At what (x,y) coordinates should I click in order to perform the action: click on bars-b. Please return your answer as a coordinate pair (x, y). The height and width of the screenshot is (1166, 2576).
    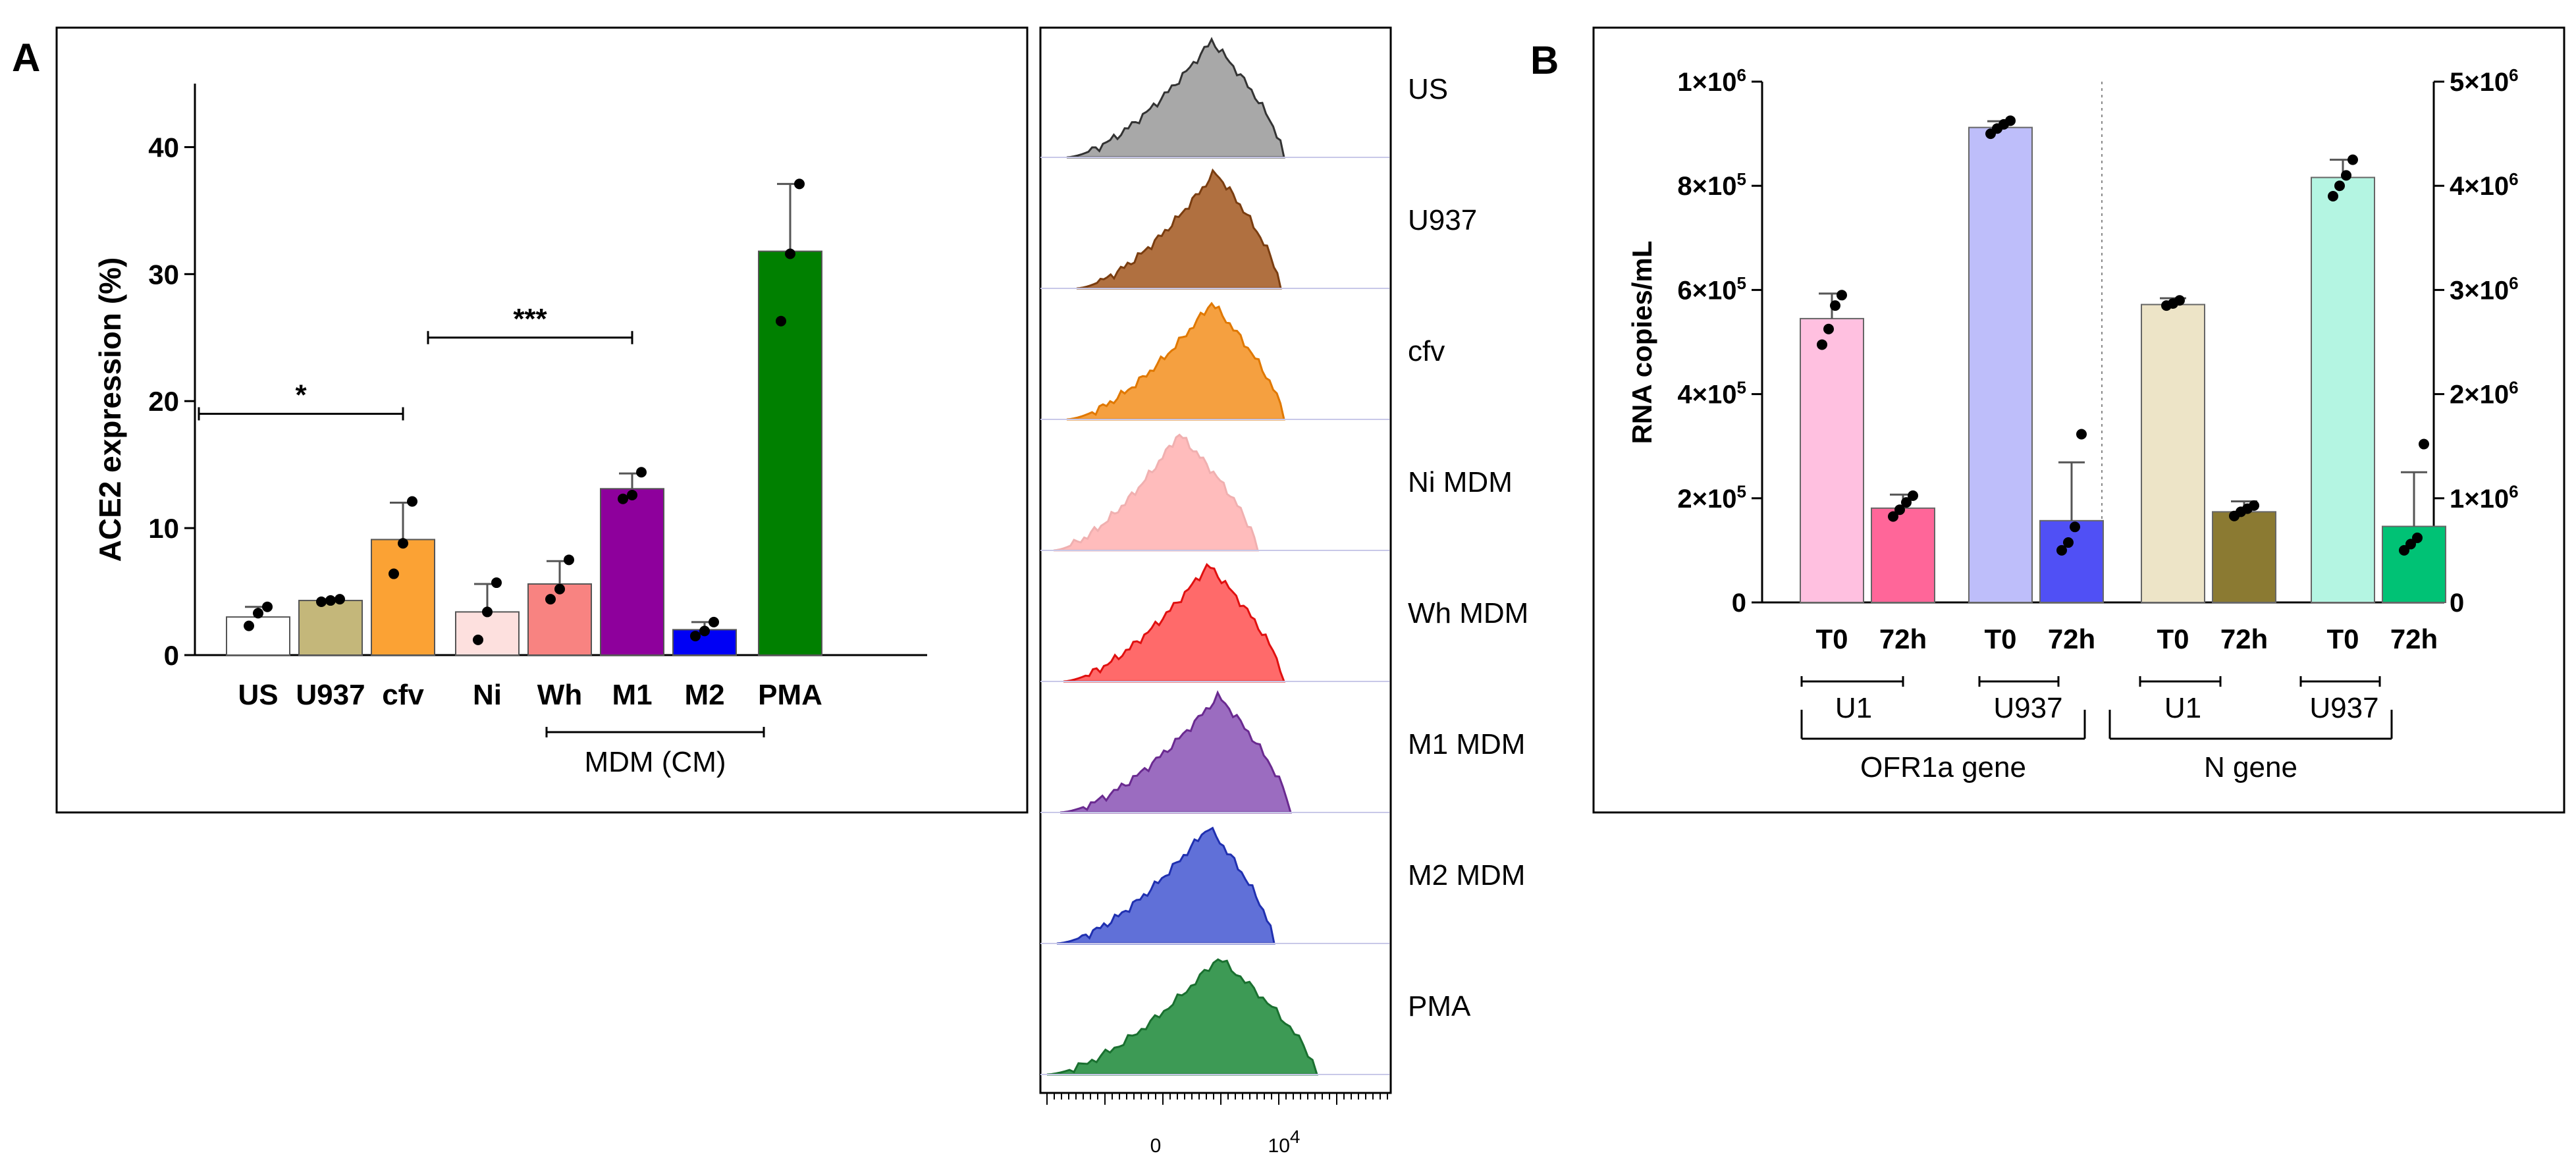
    Looking at the image, I should click on (2123, 359).